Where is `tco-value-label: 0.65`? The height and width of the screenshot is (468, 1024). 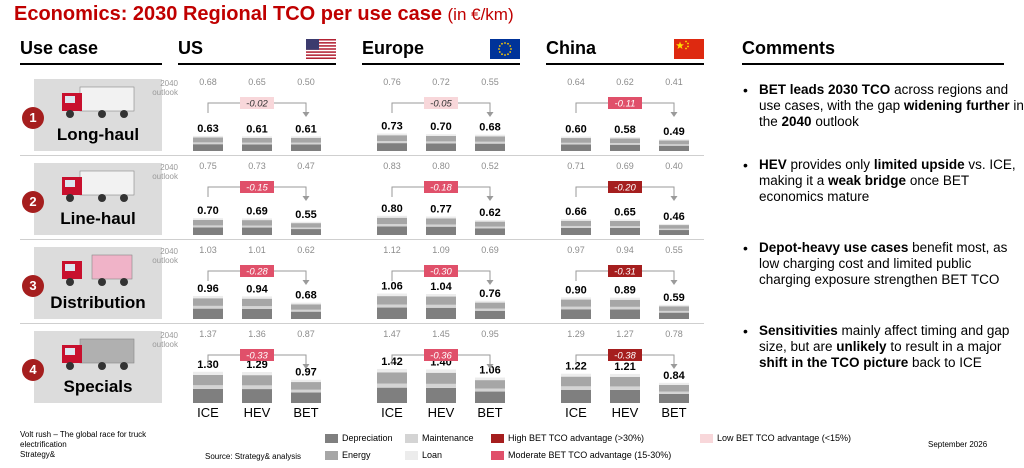 tco-value-label: 0.65 is located at coordinates (624, 212).